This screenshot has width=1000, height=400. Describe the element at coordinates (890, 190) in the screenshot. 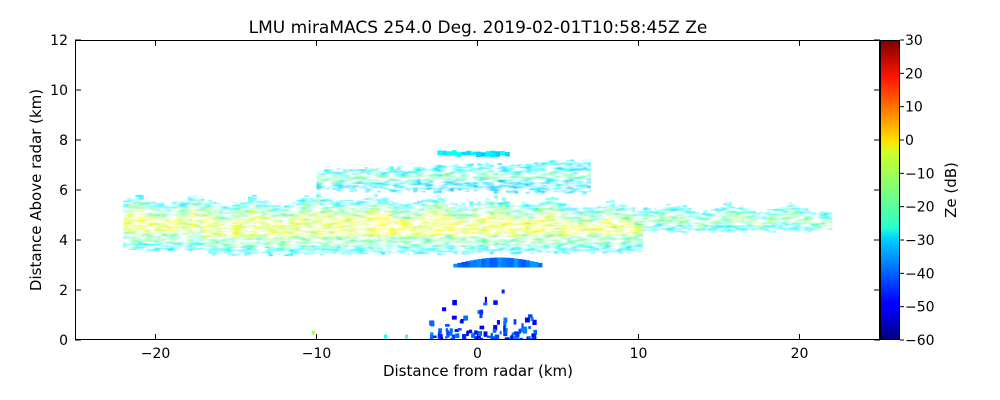

I see `colorbar-frame` at that location.